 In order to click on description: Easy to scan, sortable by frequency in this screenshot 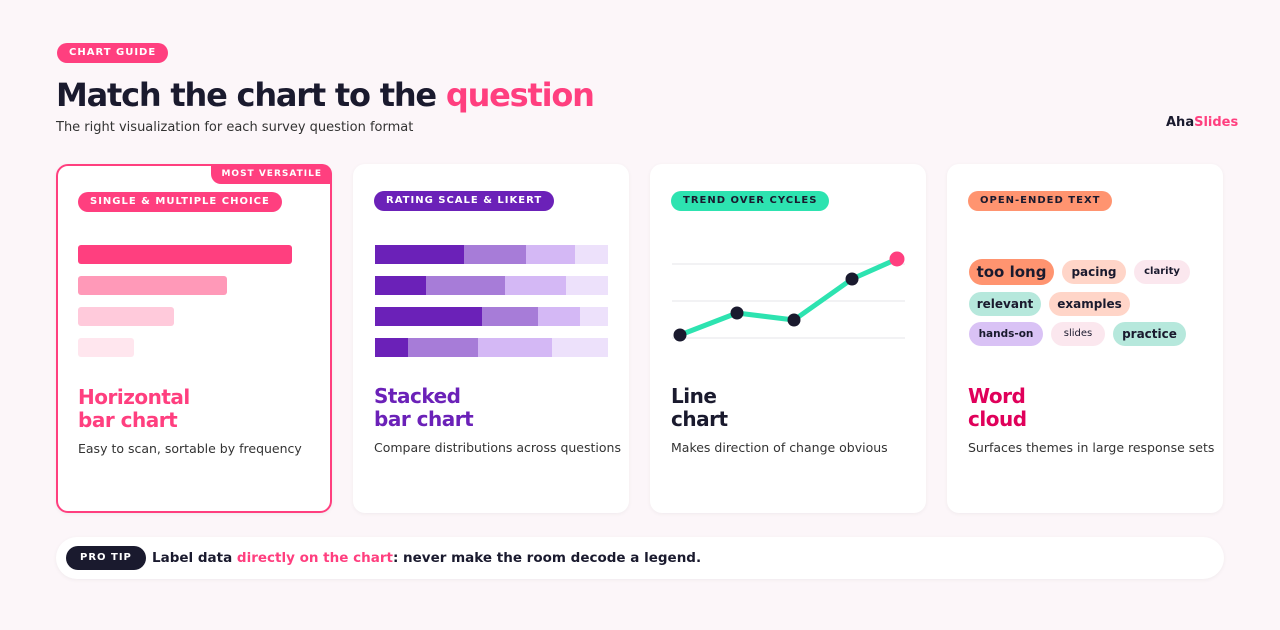, I will do `click(190, 448)`.